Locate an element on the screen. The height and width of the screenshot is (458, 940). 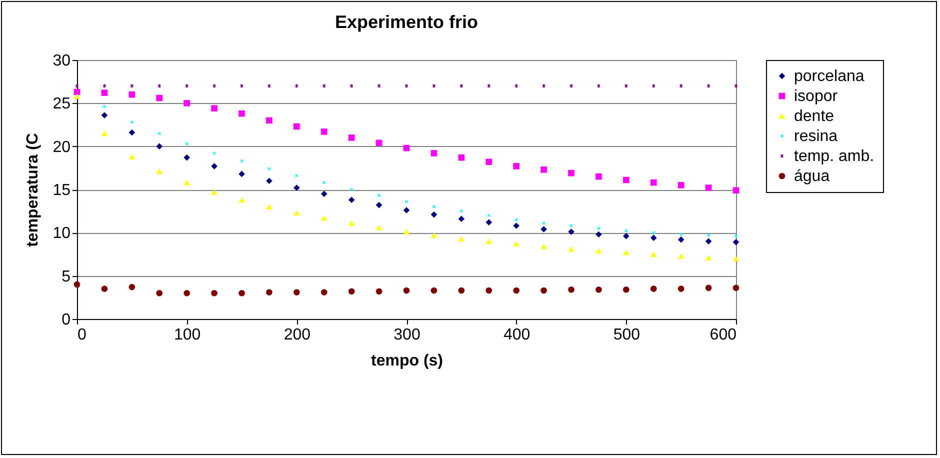
legend-label: dente is located at coordinates (814, 116).